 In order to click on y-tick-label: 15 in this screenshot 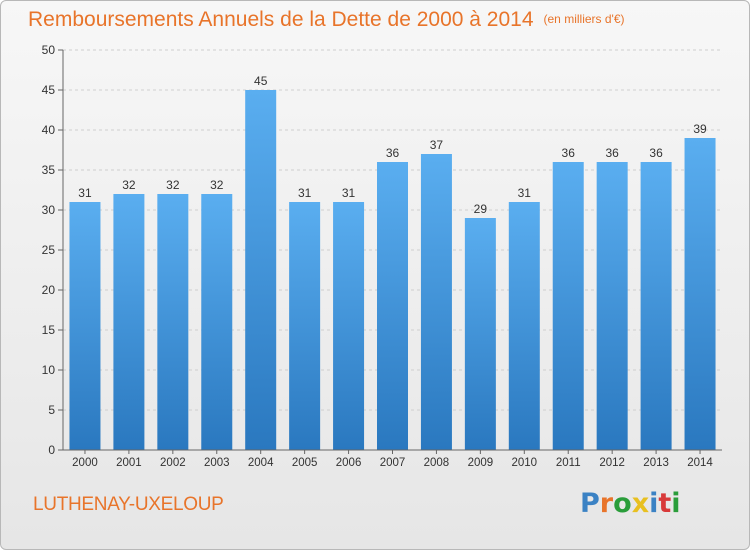, I will do `click(49, 330)`.